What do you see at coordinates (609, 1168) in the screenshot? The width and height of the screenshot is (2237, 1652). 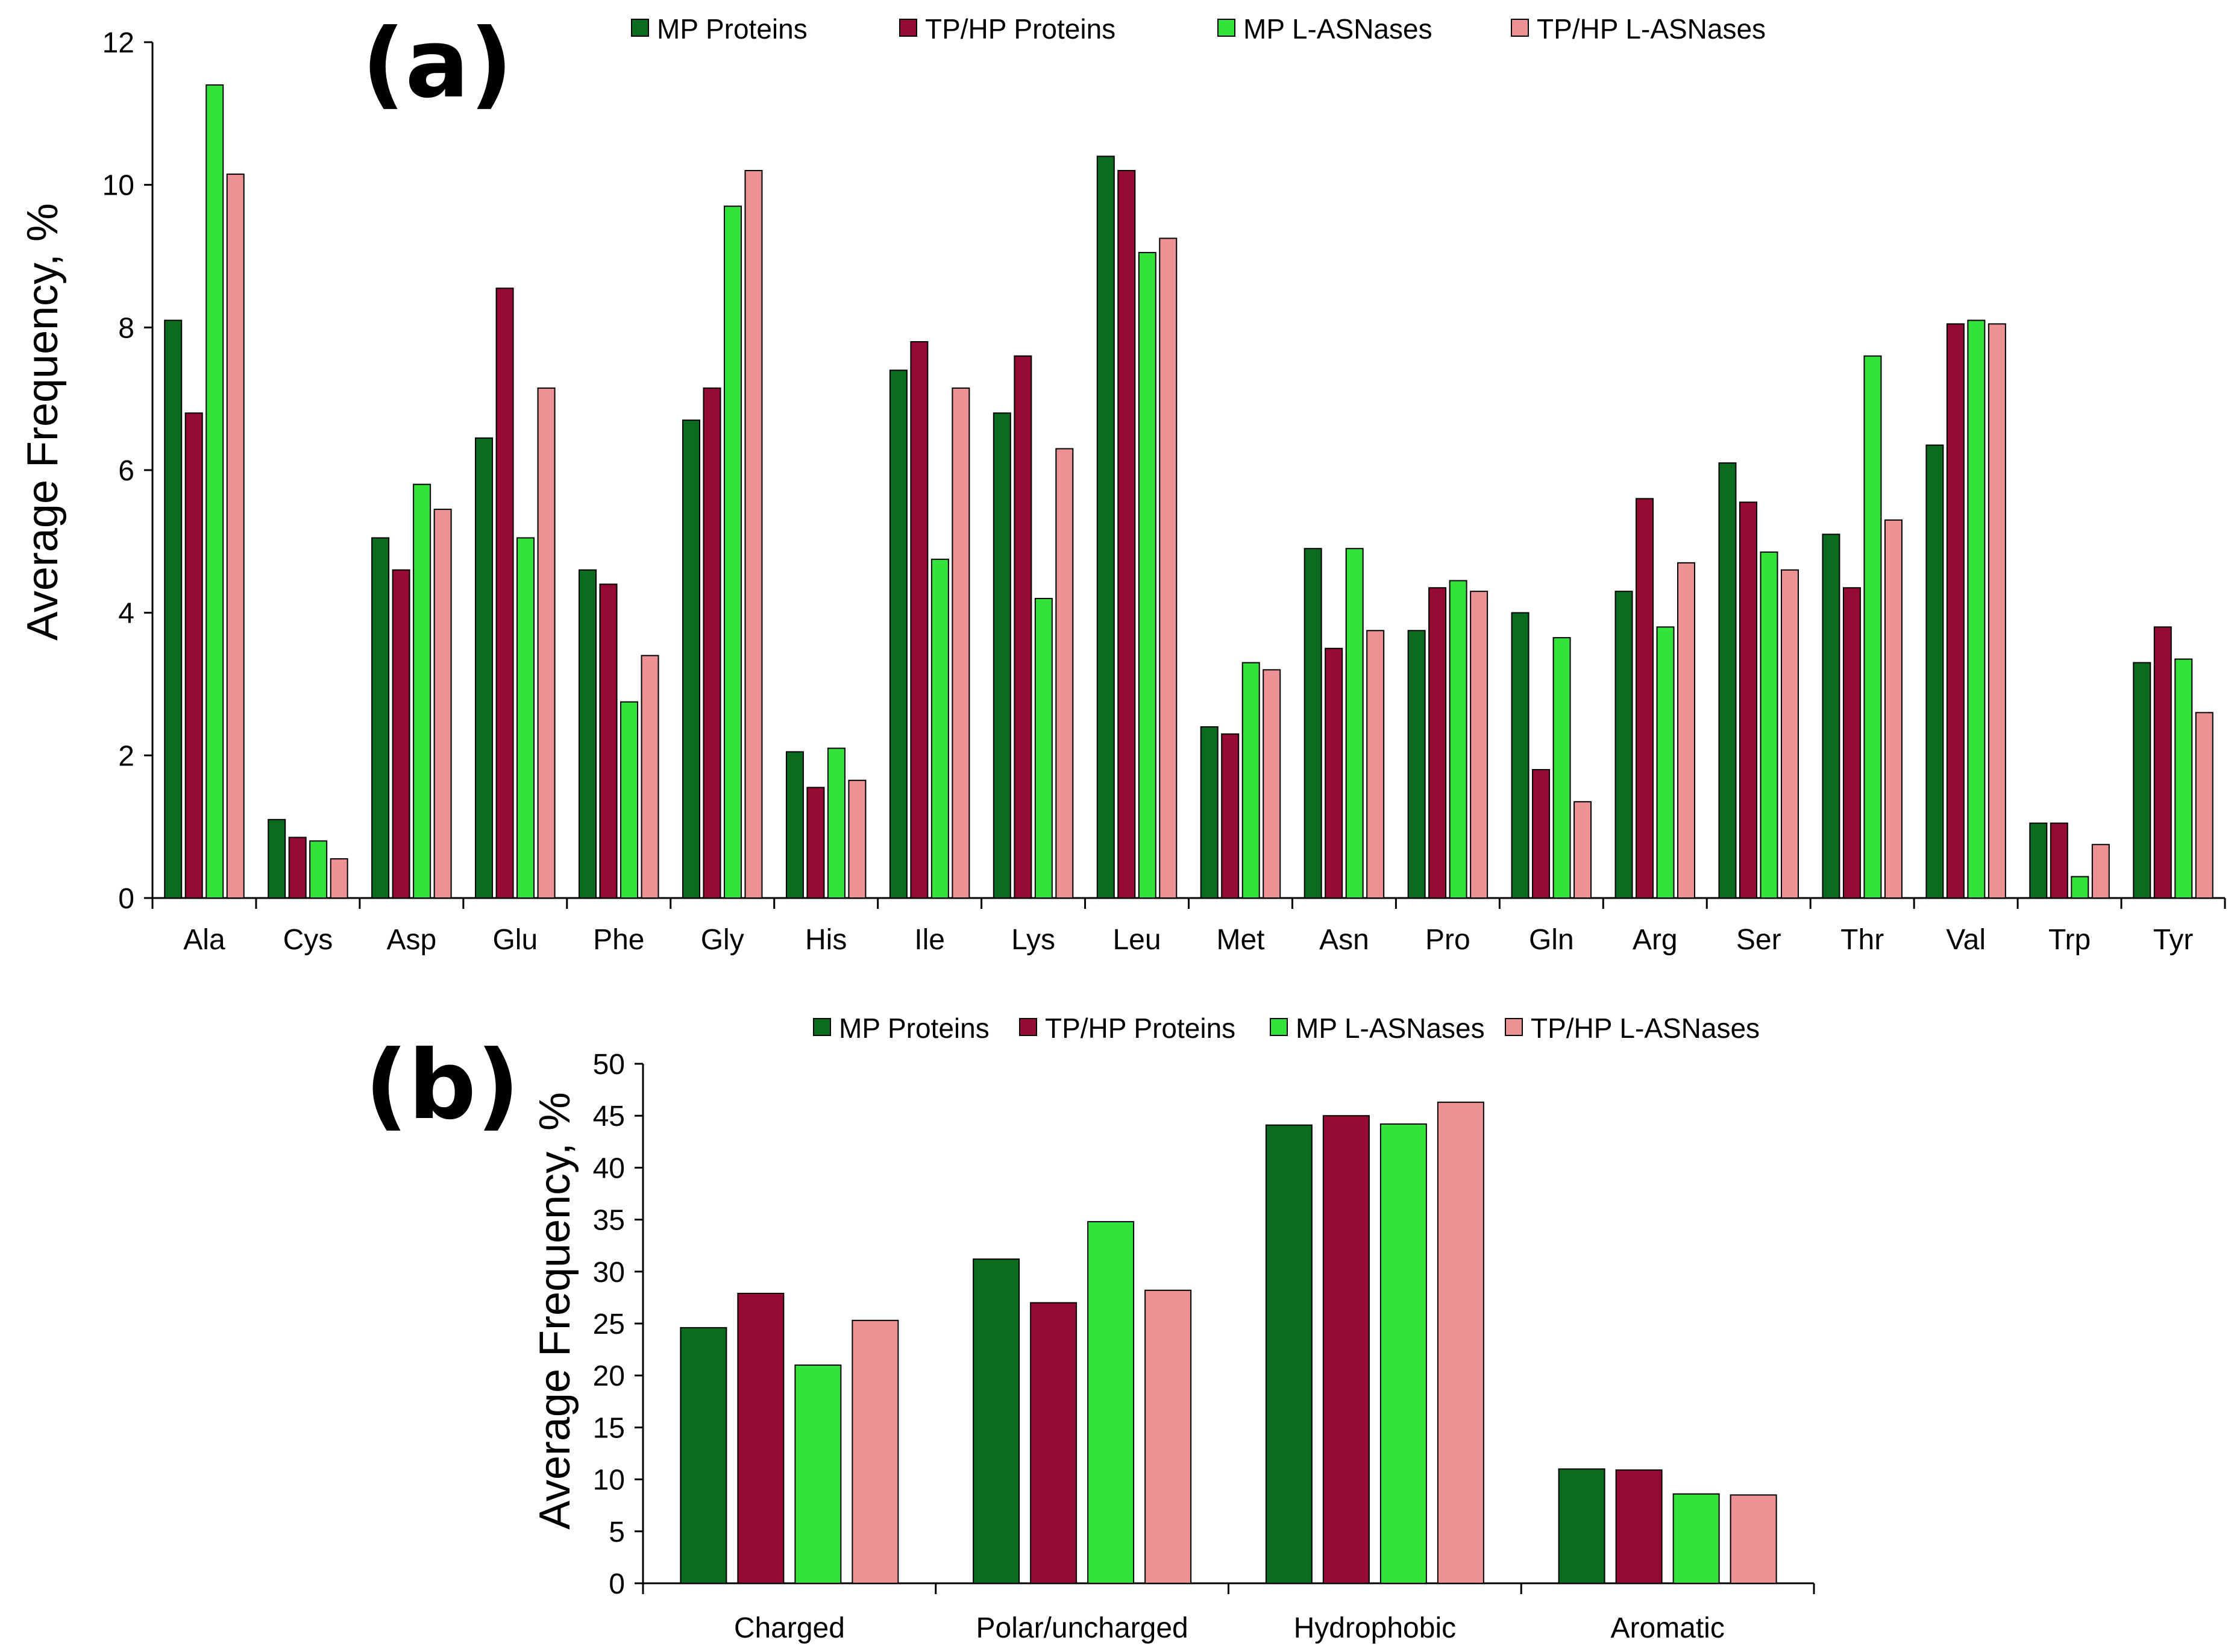 I see `chart-b-y-tick-label: 40` at bounding box center [609, 1168].